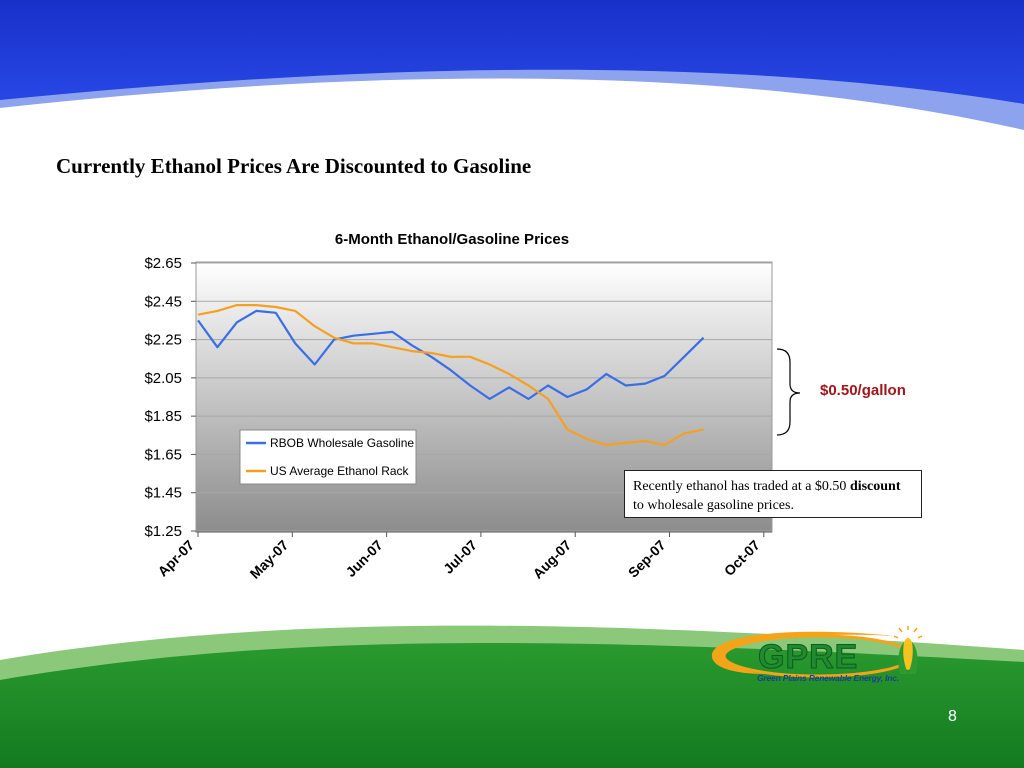 The width and height of the screenshot is (1024, 768). What do you see at coordinates (952, 716) in the screenshot?
I see `page-number: 8` at bounding box center [952, 716].